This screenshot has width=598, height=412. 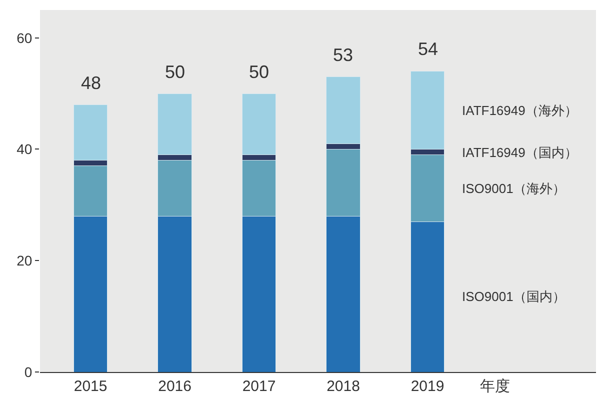 I want to click on series-label: IATF16949（海外）, so click(x=520, y=110).